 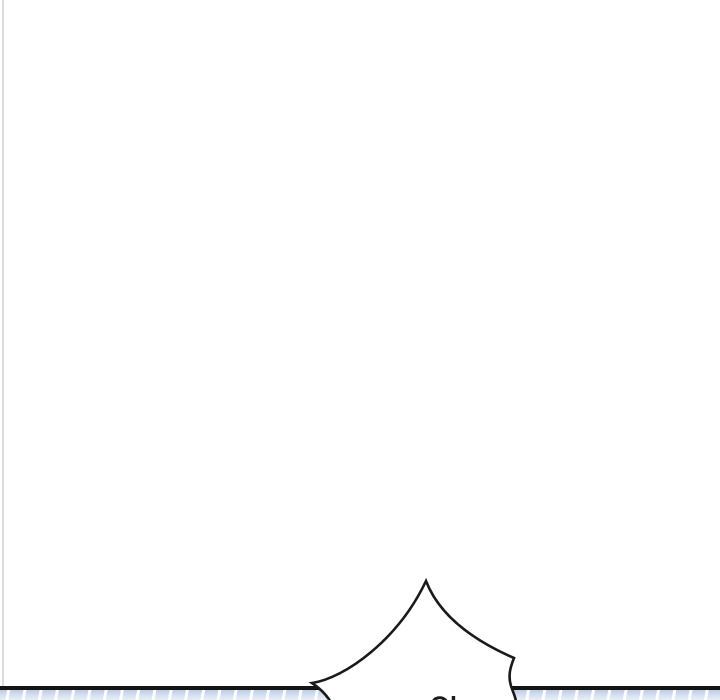 I want to click on next-panel-sliver, so click(x=360, y=695).